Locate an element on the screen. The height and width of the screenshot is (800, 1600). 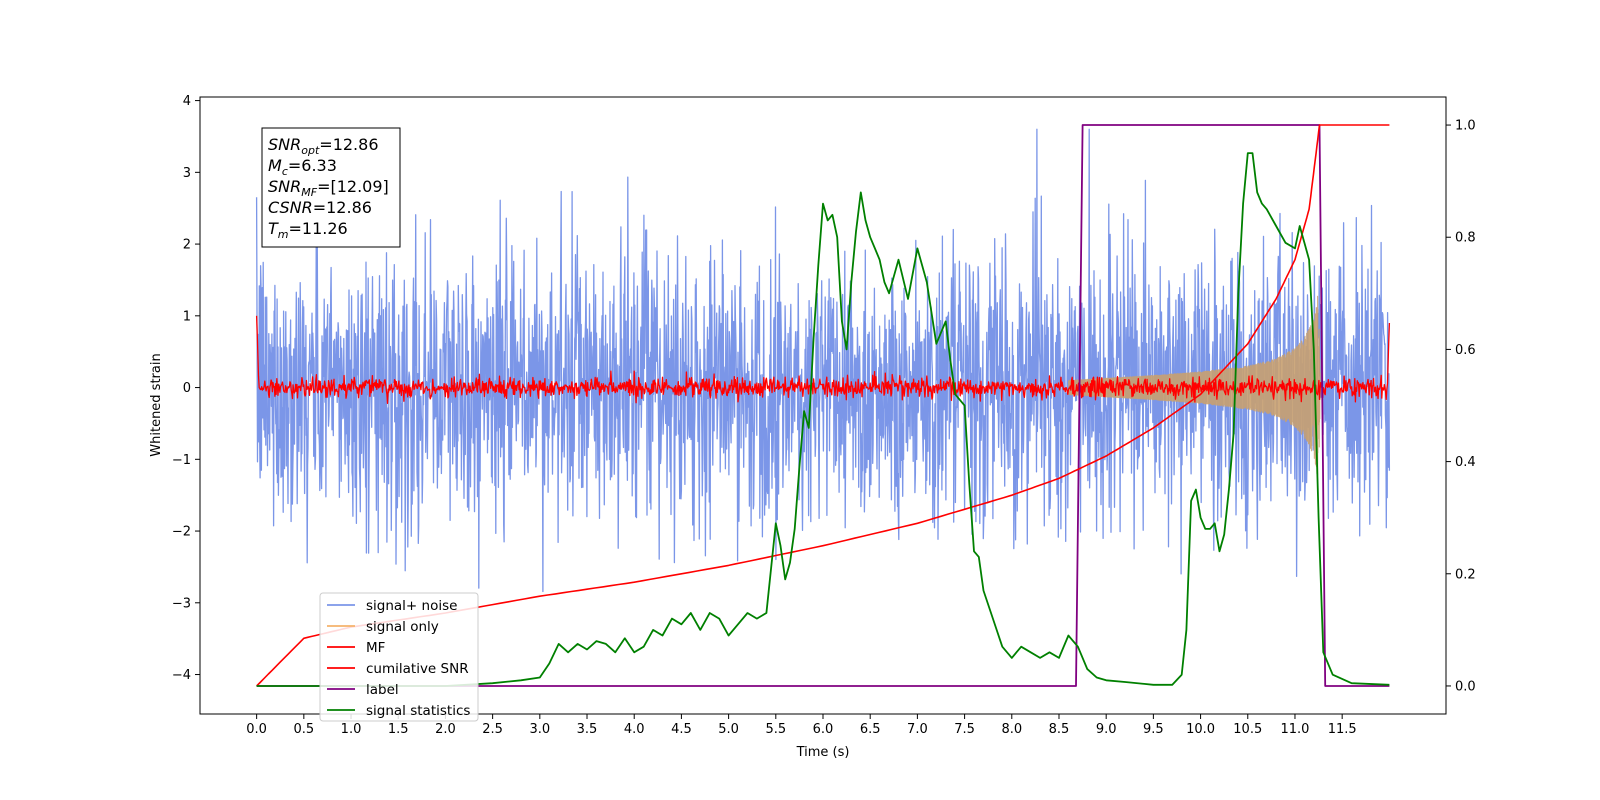
x-tick-label: 2.0 is located at coordinates (445, 729).